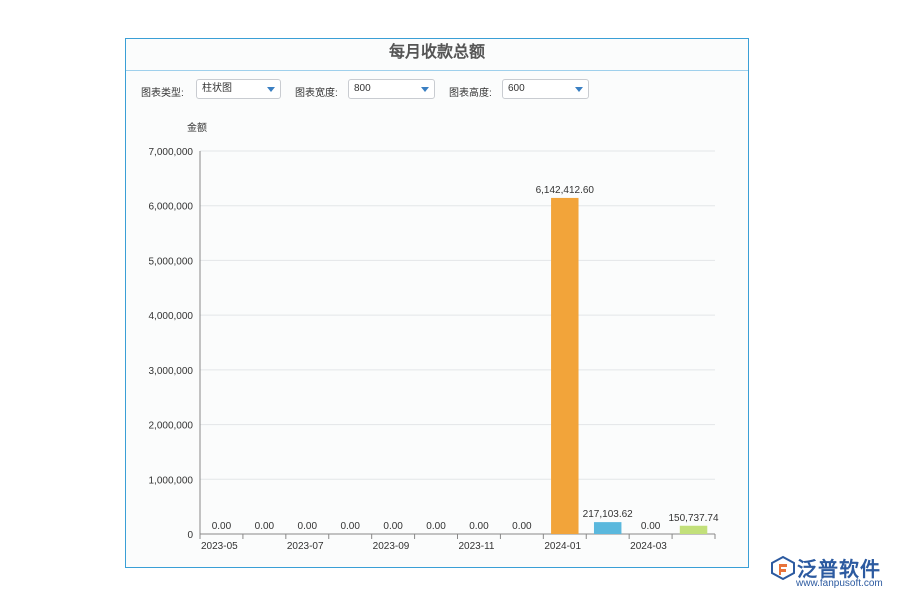 This screenshot has width=900, height=600. I want to click on logo-name: 泛普软件, so click(839, 570).